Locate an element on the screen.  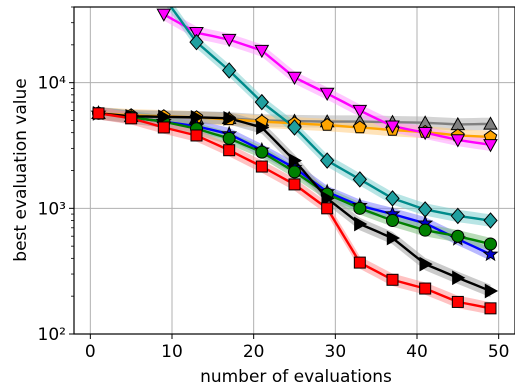
x-tick-label: 10 is located at coordinates (172, 352).